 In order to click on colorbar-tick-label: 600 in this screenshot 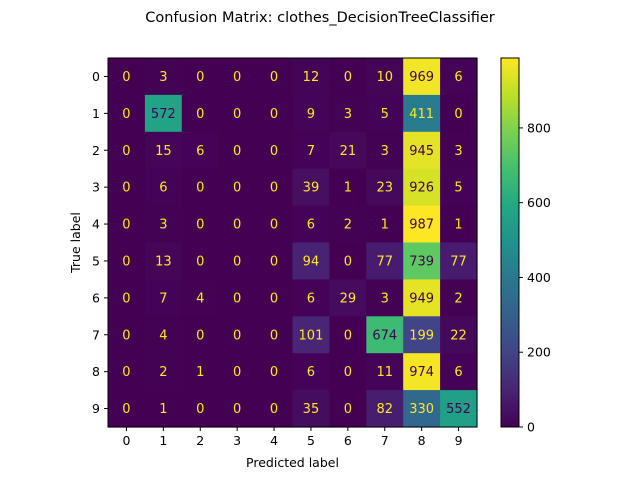, I will do `click(539, 202)`.